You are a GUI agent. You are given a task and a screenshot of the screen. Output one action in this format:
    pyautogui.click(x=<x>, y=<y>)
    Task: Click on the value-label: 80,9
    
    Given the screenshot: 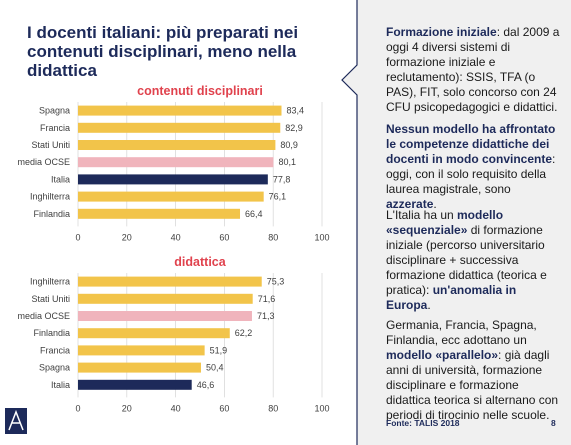 What is the action you would take?
    pyautogui.click(x=289, y=145)
    